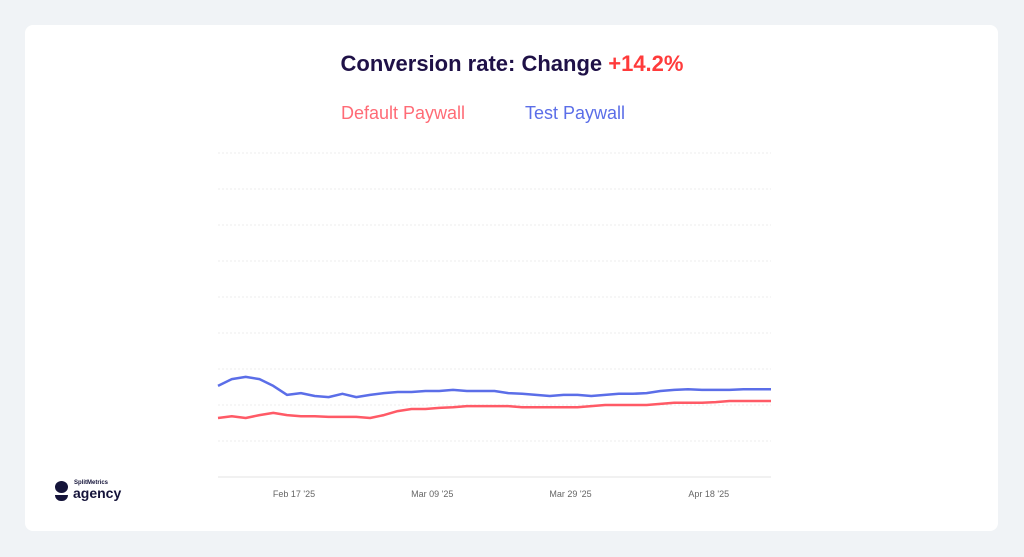 This screenshot has width=1024, height=557. I want to click on logo-text-small: SplitMetrics, so click(91, 483).